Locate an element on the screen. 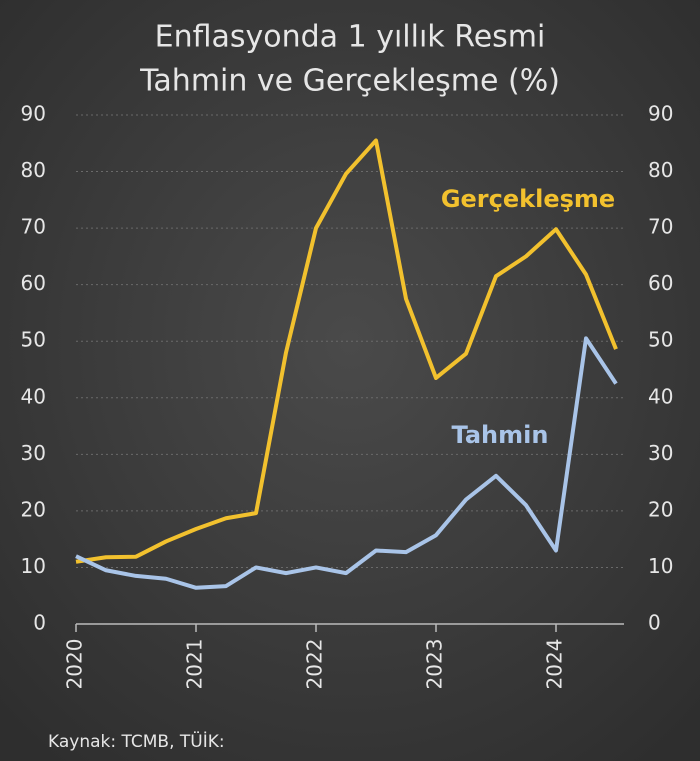 The width and height of the screenshot is (700, 761). y-tick-label: 20 is located at coordinates (33, 509).